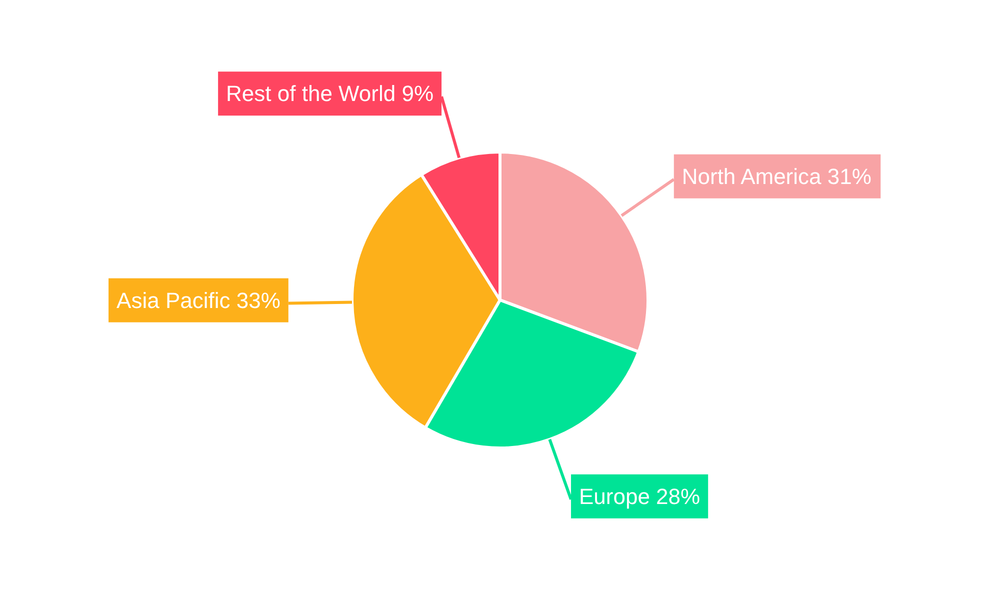 The height and width of the screenshot is (600, 1000). What do you see at coordinates (198, 300) in the screenshot?
I see `slice-label: Asia Pacific 33%` at bounding box center [198, 300].